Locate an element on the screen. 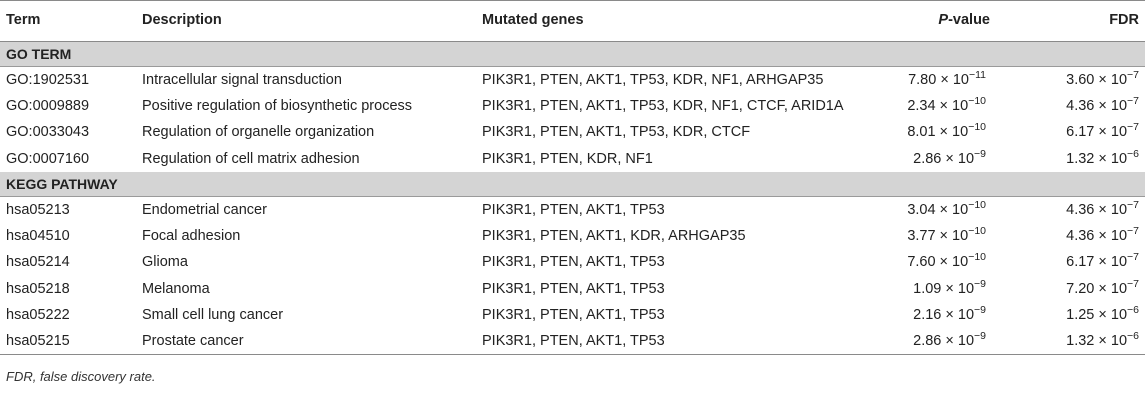  description-cell: Focal adhesion is located at coordinates (191, 236).